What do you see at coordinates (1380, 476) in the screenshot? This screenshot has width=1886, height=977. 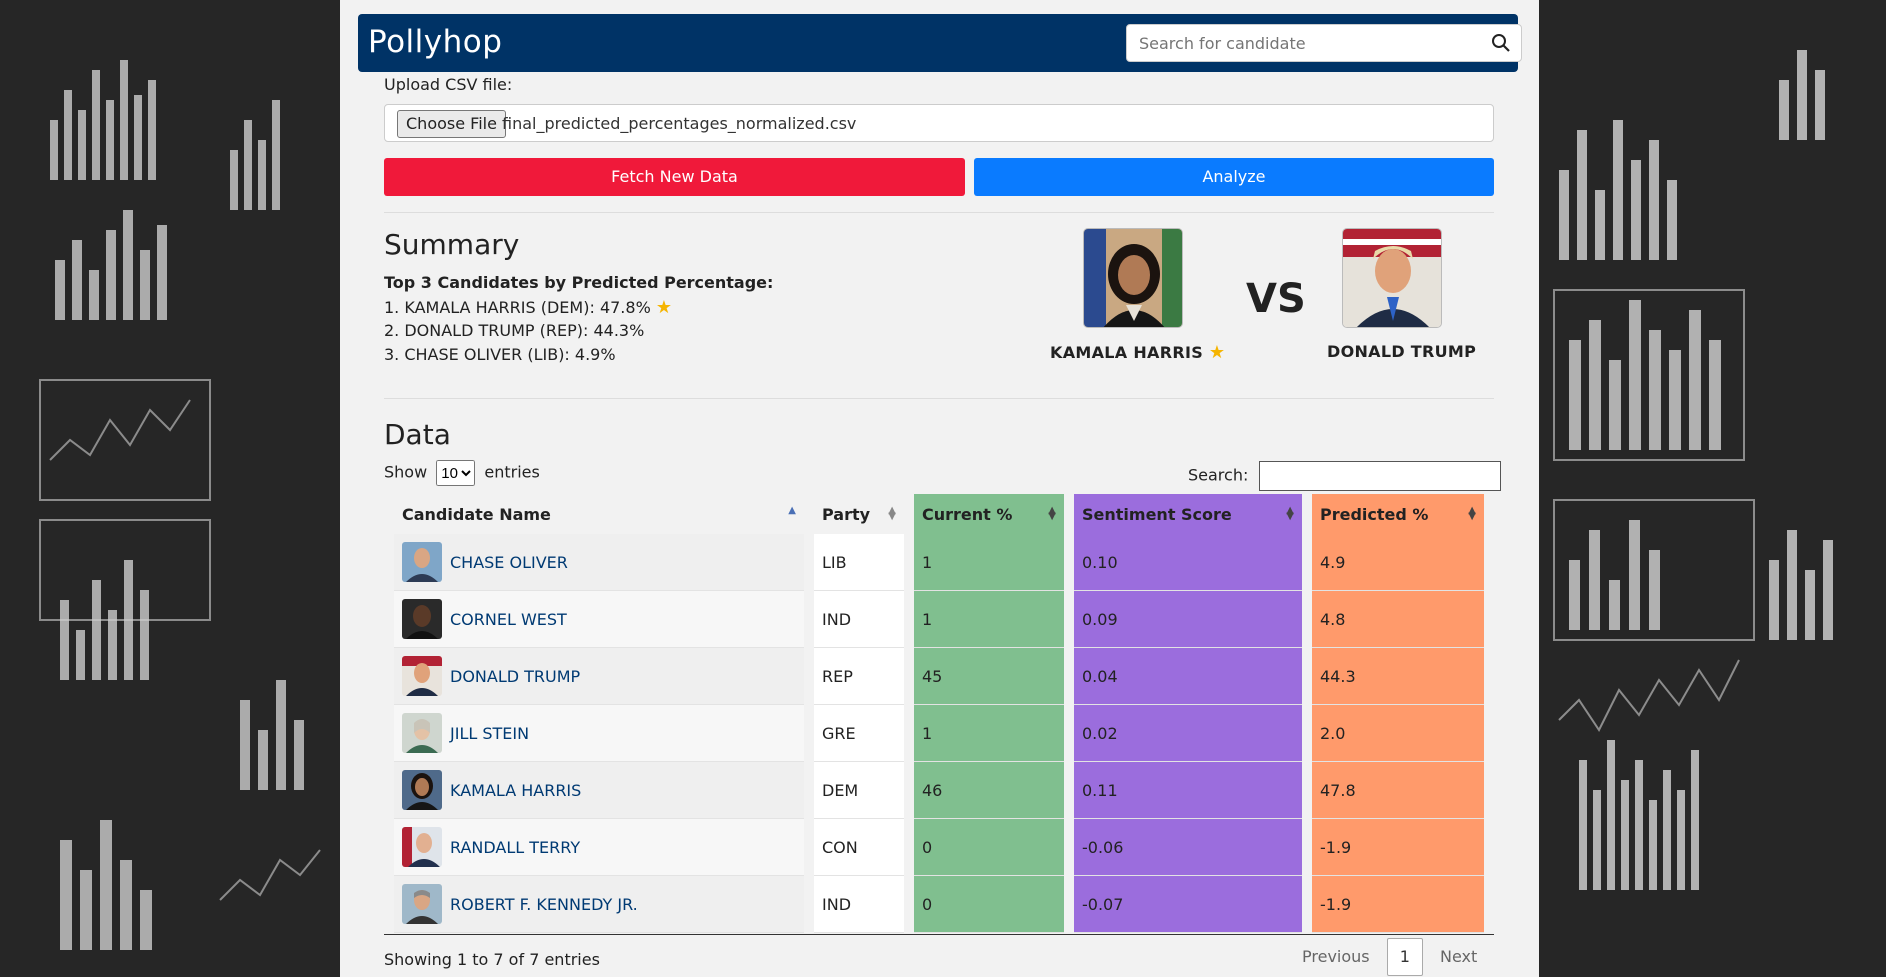 I see `table-search-input` at bounding box center [1380, 476].